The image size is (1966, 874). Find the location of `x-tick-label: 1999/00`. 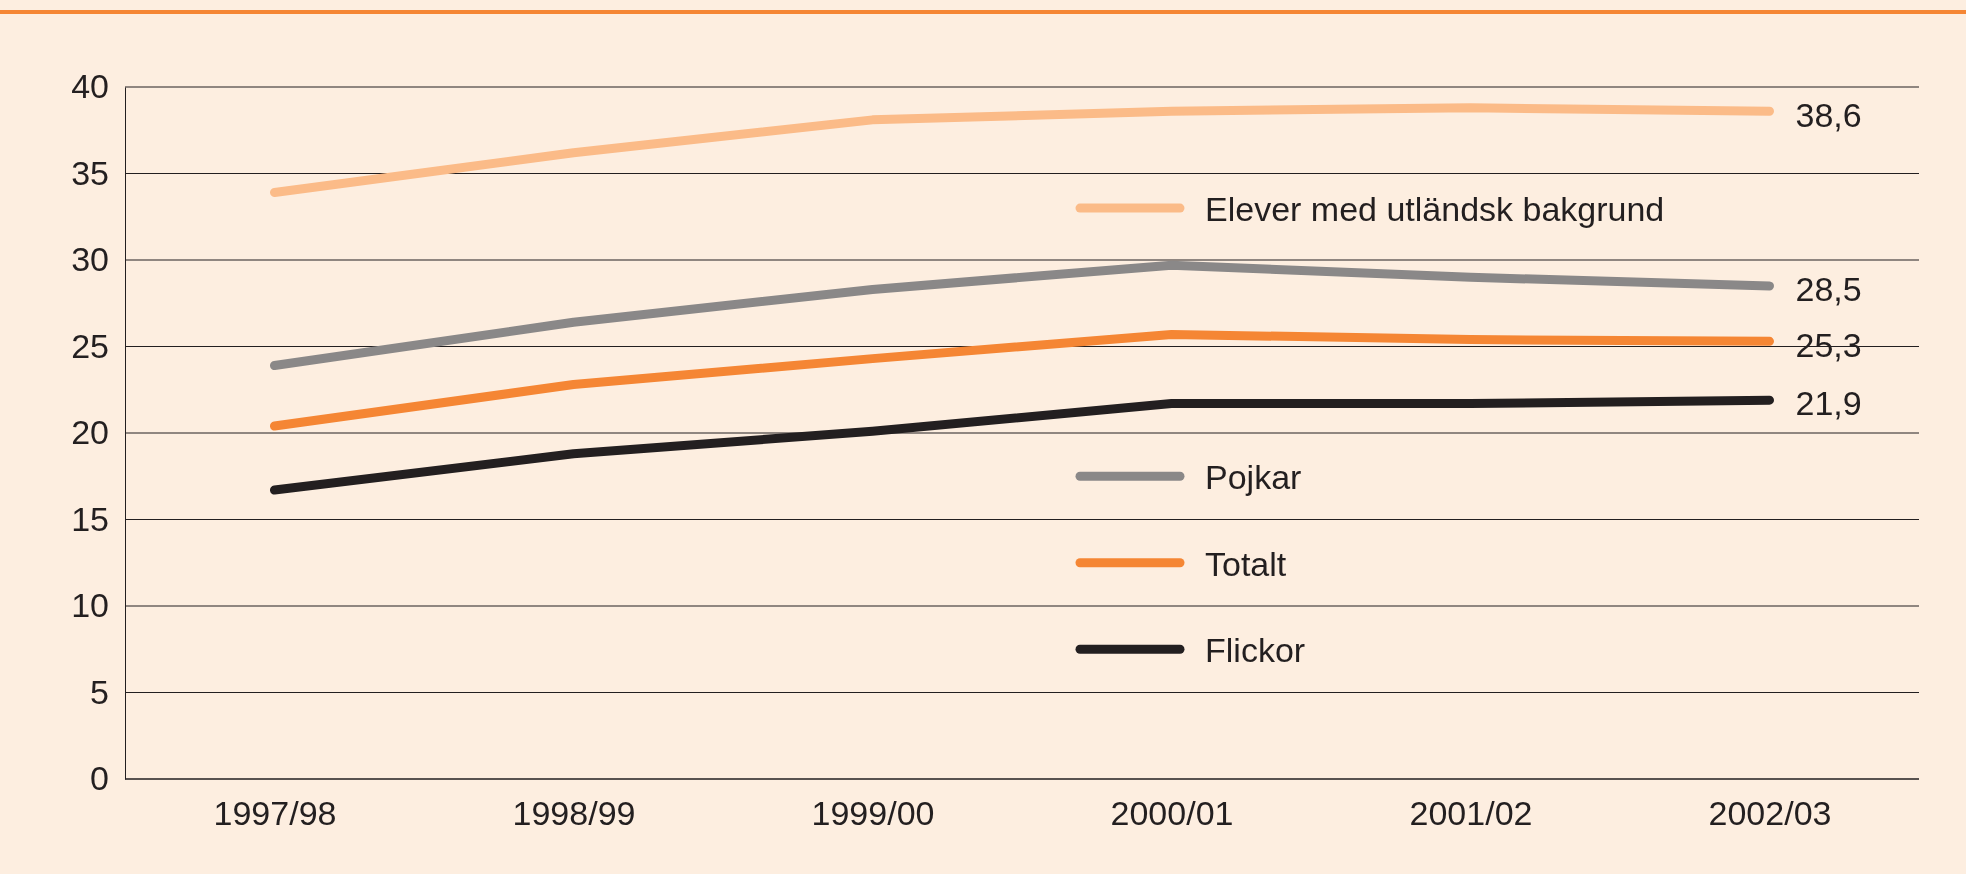

x-tick-label: 1999/00 is located at coordinates (873, 813).